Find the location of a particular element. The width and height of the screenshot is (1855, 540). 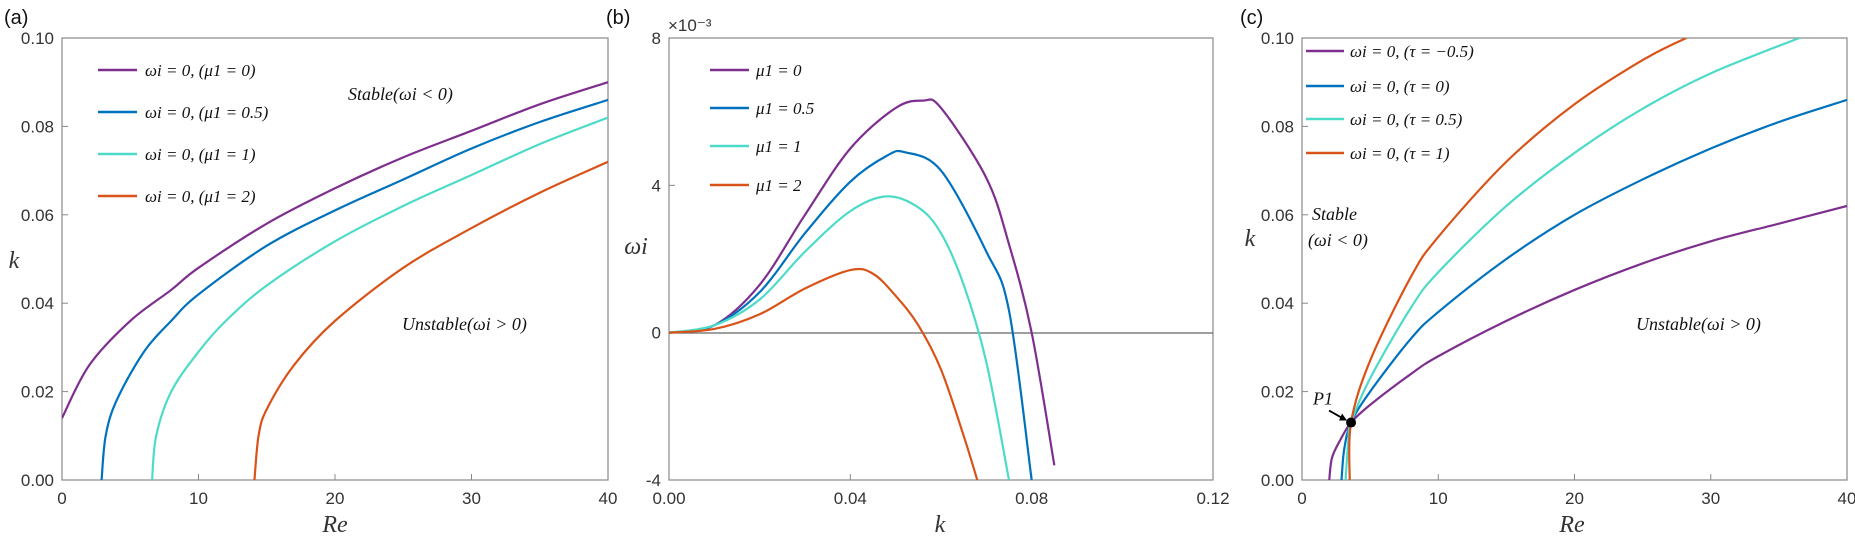

curves-b is located at coordinates (862, 289).